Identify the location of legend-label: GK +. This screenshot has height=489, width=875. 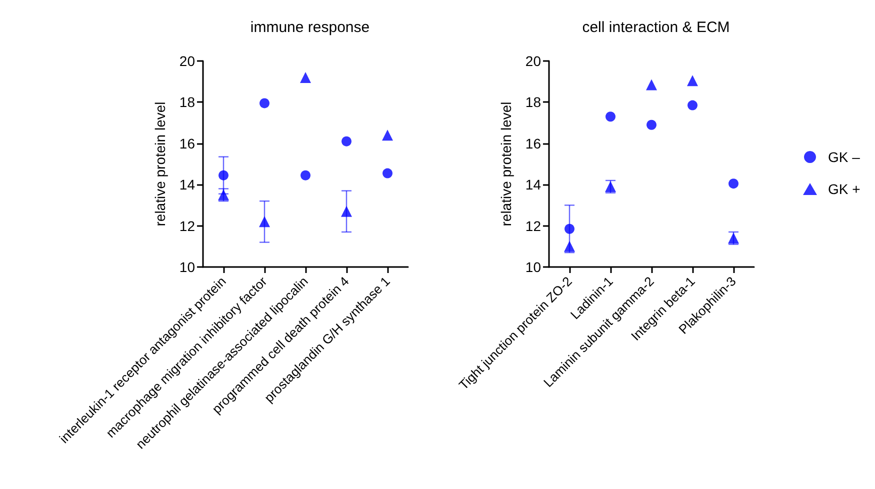
(844, 189).